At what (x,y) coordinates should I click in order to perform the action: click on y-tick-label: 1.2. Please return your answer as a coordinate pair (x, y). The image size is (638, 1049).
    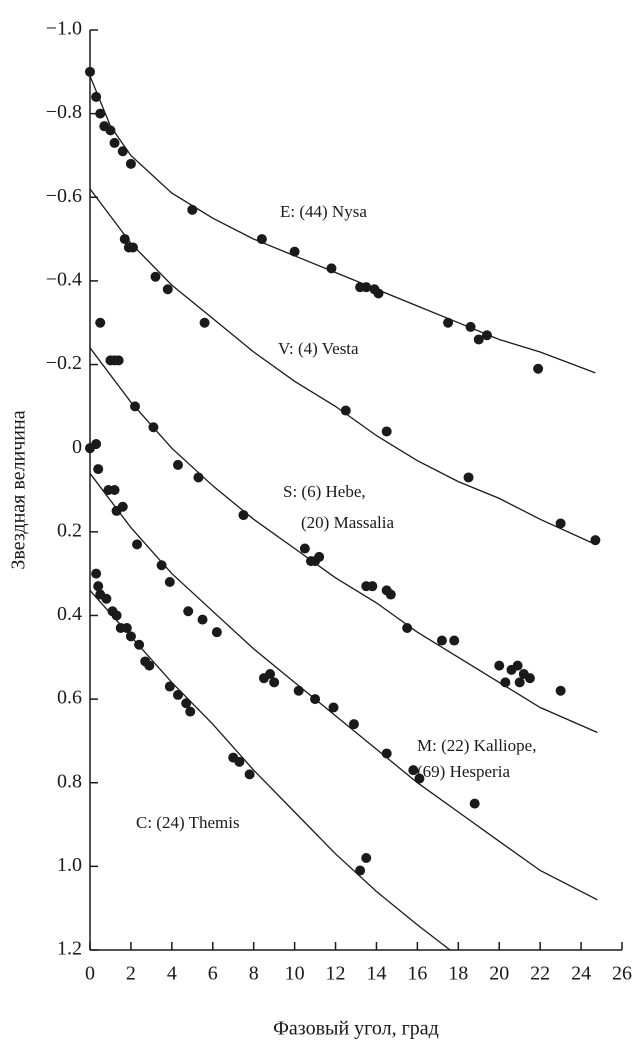
    Looking at the image, I should click on (69, 949).